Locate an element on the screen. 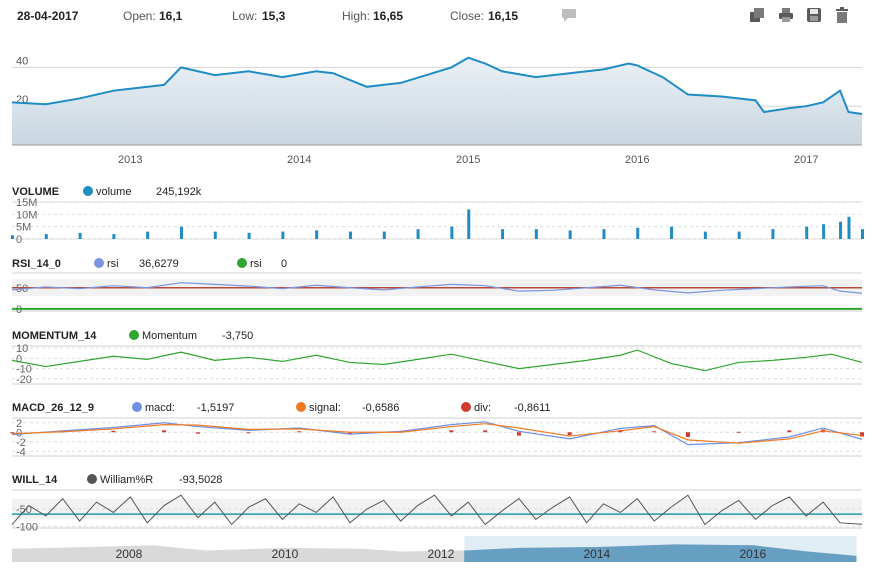 This screenshot has width=872, height=582. momentum-legend: MOMENTUM_14 Momentum -3,750 is located at coordinates (132, 336).